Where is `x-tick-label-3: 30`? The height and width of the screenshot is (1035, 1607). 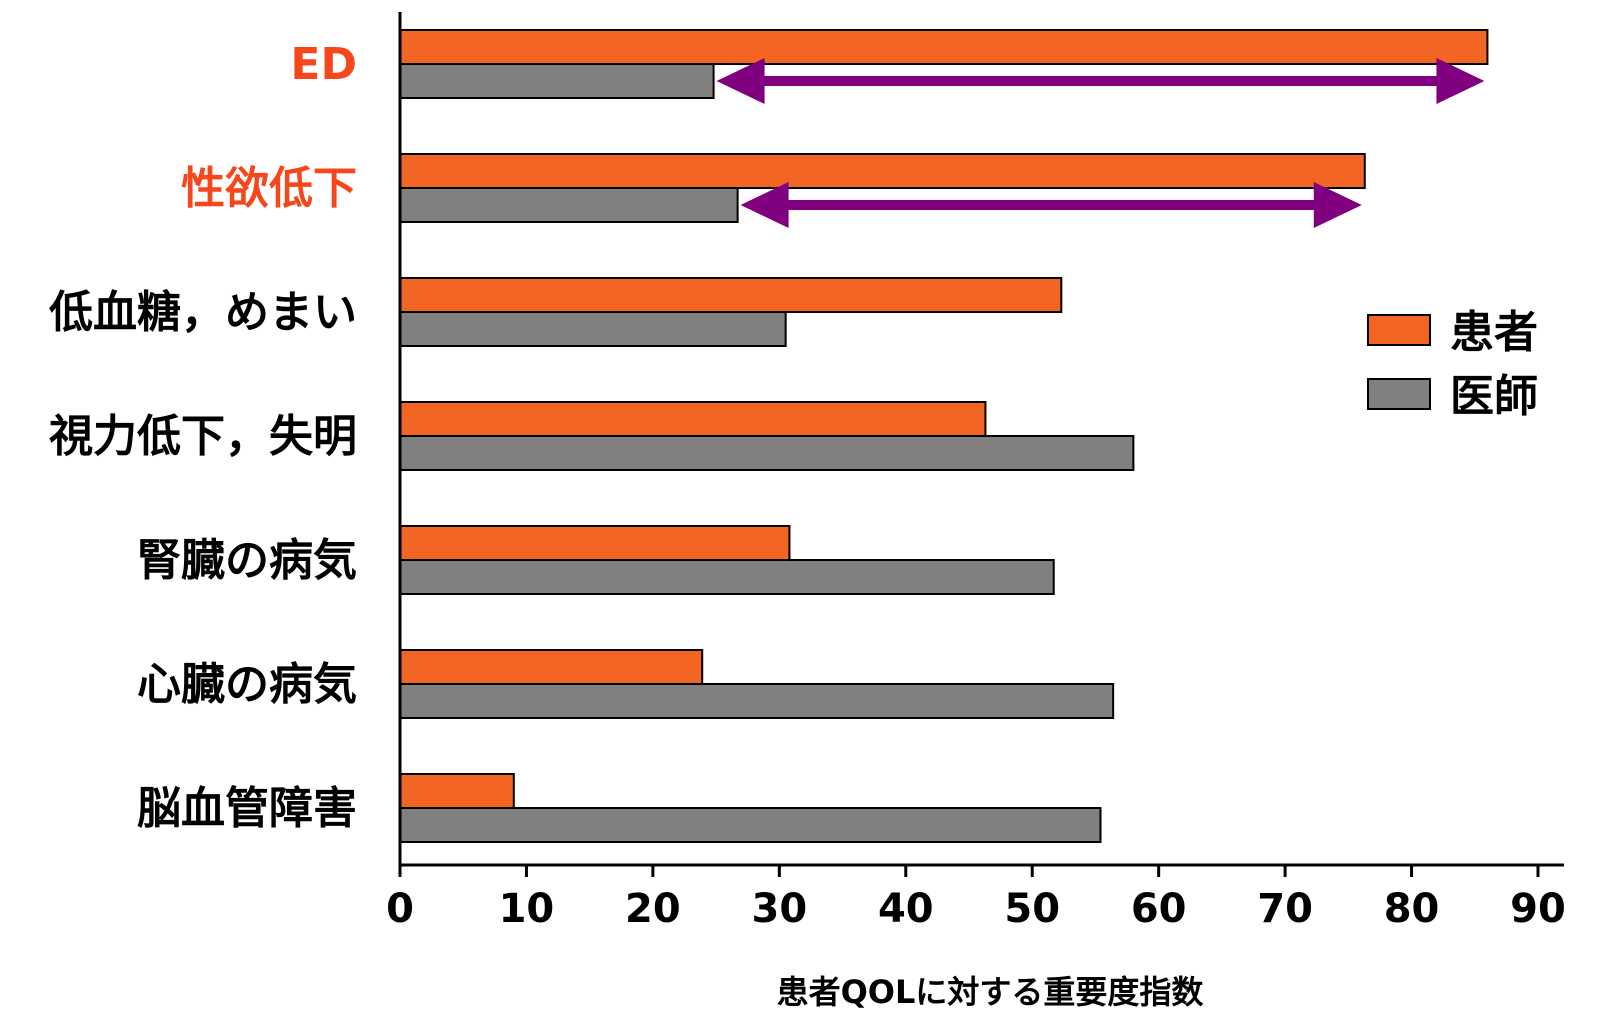 x-tick-label-3: 30 is located at coordinates (779, 909).